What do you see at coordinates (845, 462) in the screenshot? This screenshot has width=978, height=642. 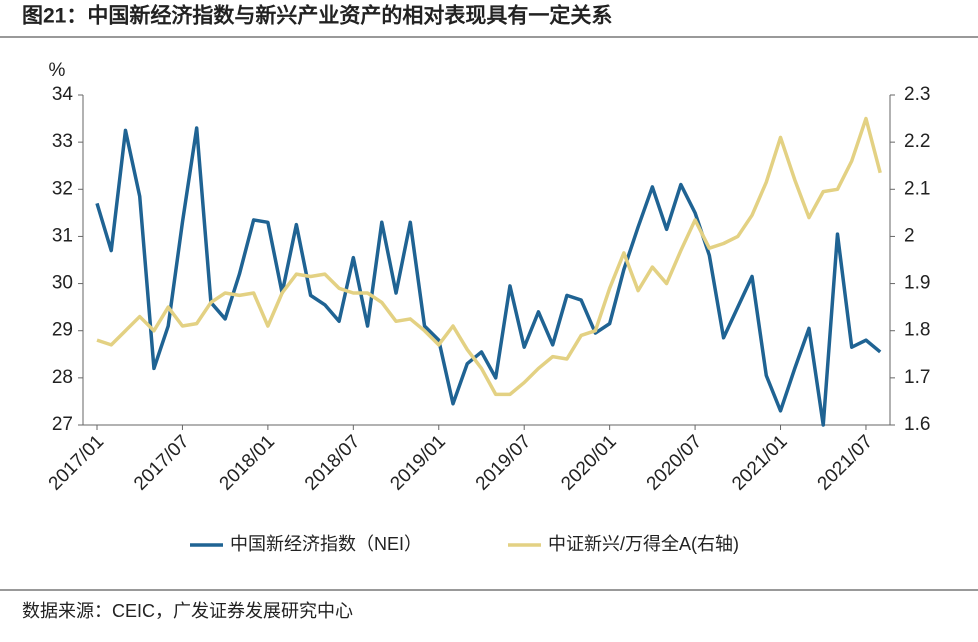 I see `x-tick-label: 2021/07` at bounding box center [845, 462].